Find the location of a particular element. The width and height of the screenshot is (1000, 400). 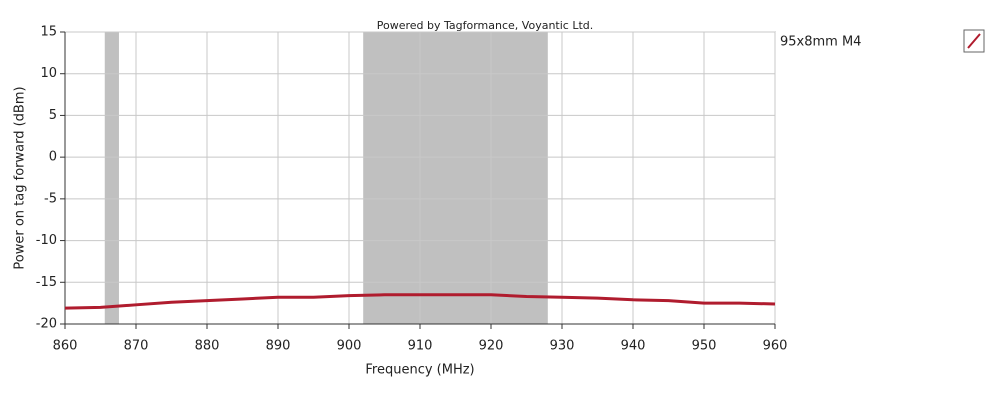

x-tick-label: 900 is located at coordinates (349, 346).